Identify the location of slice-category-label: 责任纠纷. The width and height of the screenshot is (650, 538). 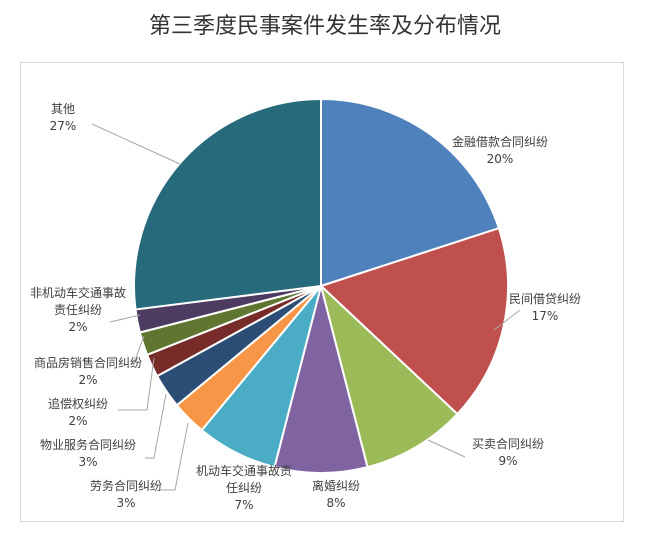
(78, 310).